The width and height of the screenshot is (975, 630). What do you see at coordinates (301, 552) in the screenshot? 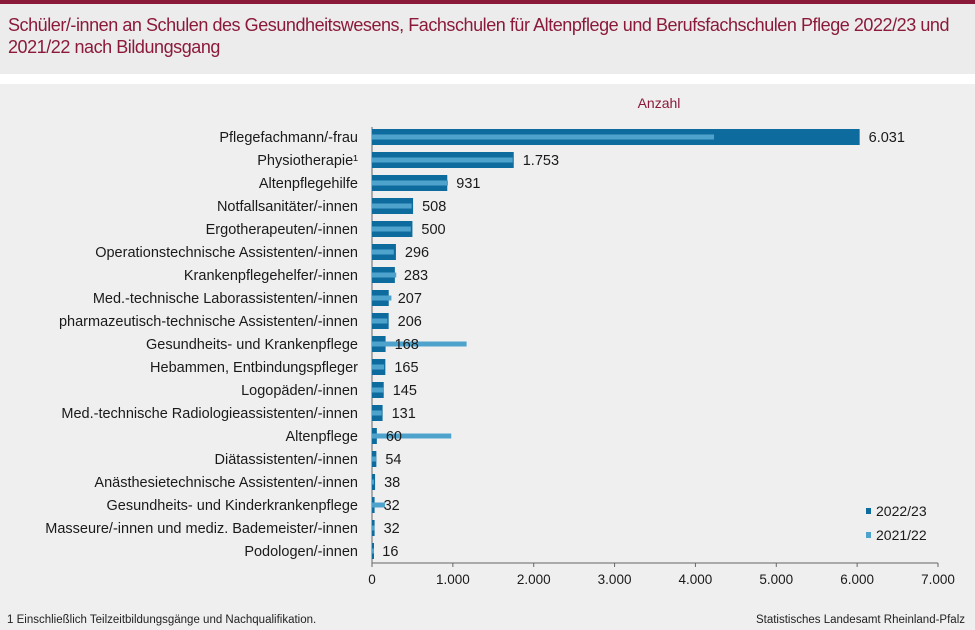
I see `category-label: Podologen/-innen` at bounding box center [301, 552].